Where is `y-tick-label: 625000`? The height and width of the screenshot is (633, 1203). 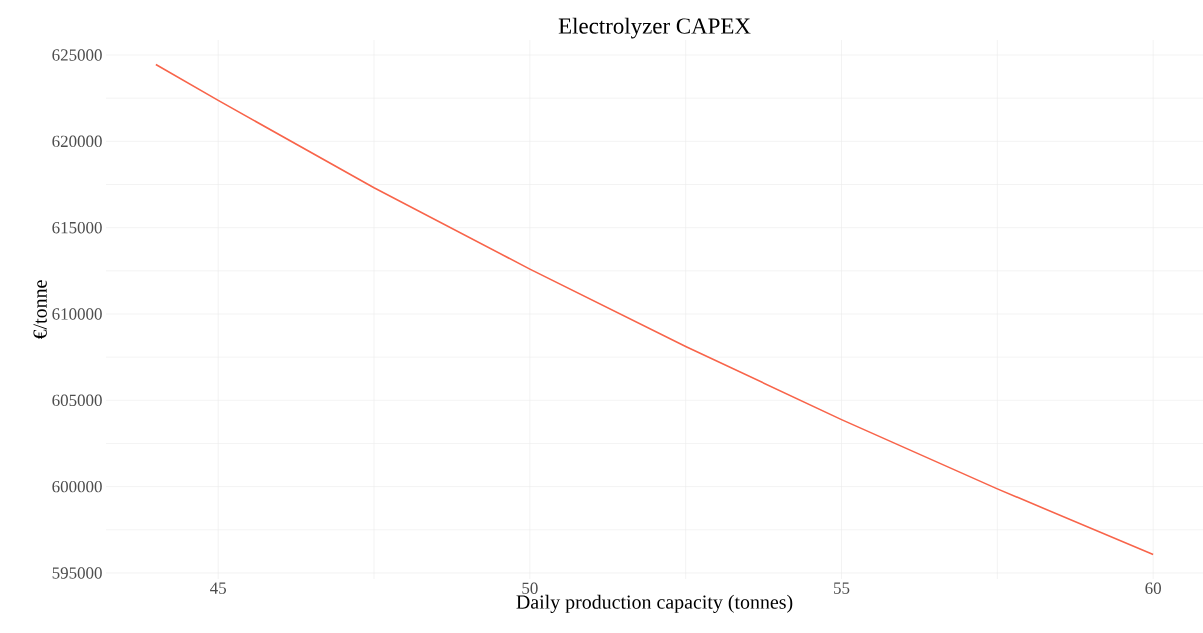 y-tick-label: 625000 is located at coordinates (77, 55).